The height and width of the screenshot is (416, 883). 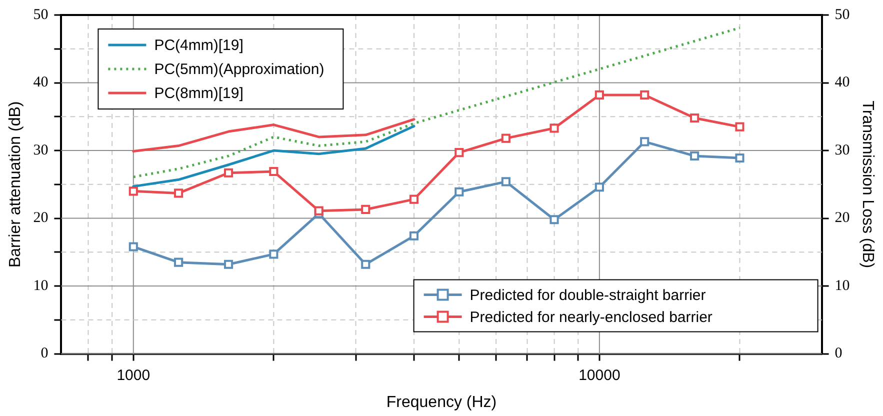 I want to click on y-tick-label: 10, so click(x=40, y=286).